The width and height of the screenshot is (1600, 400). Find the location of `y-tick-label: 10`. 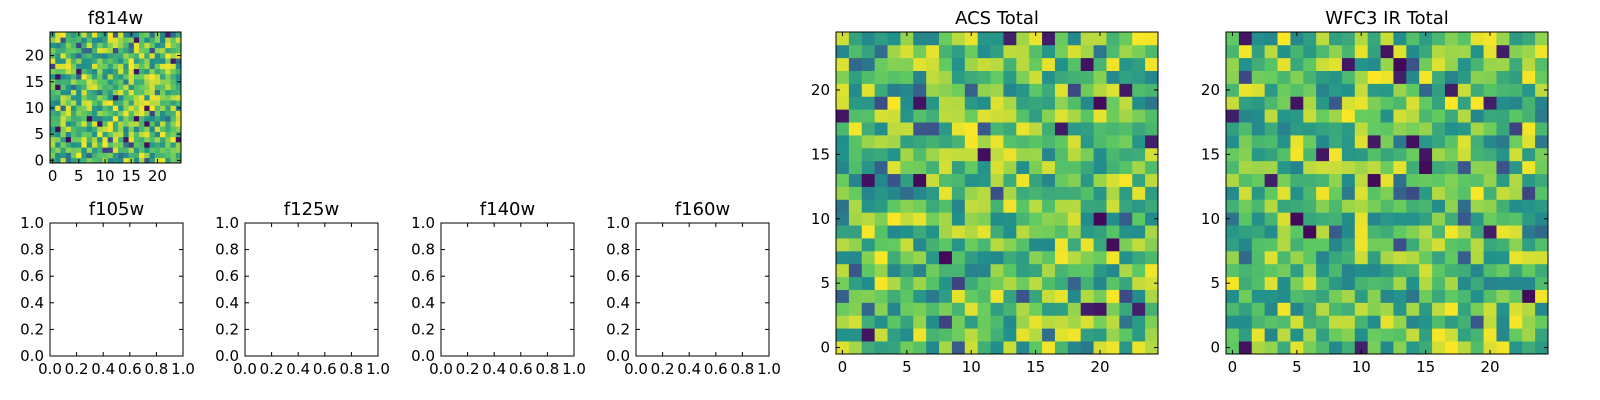

y-tick-label: 10 is located at coordinates (34, 108).